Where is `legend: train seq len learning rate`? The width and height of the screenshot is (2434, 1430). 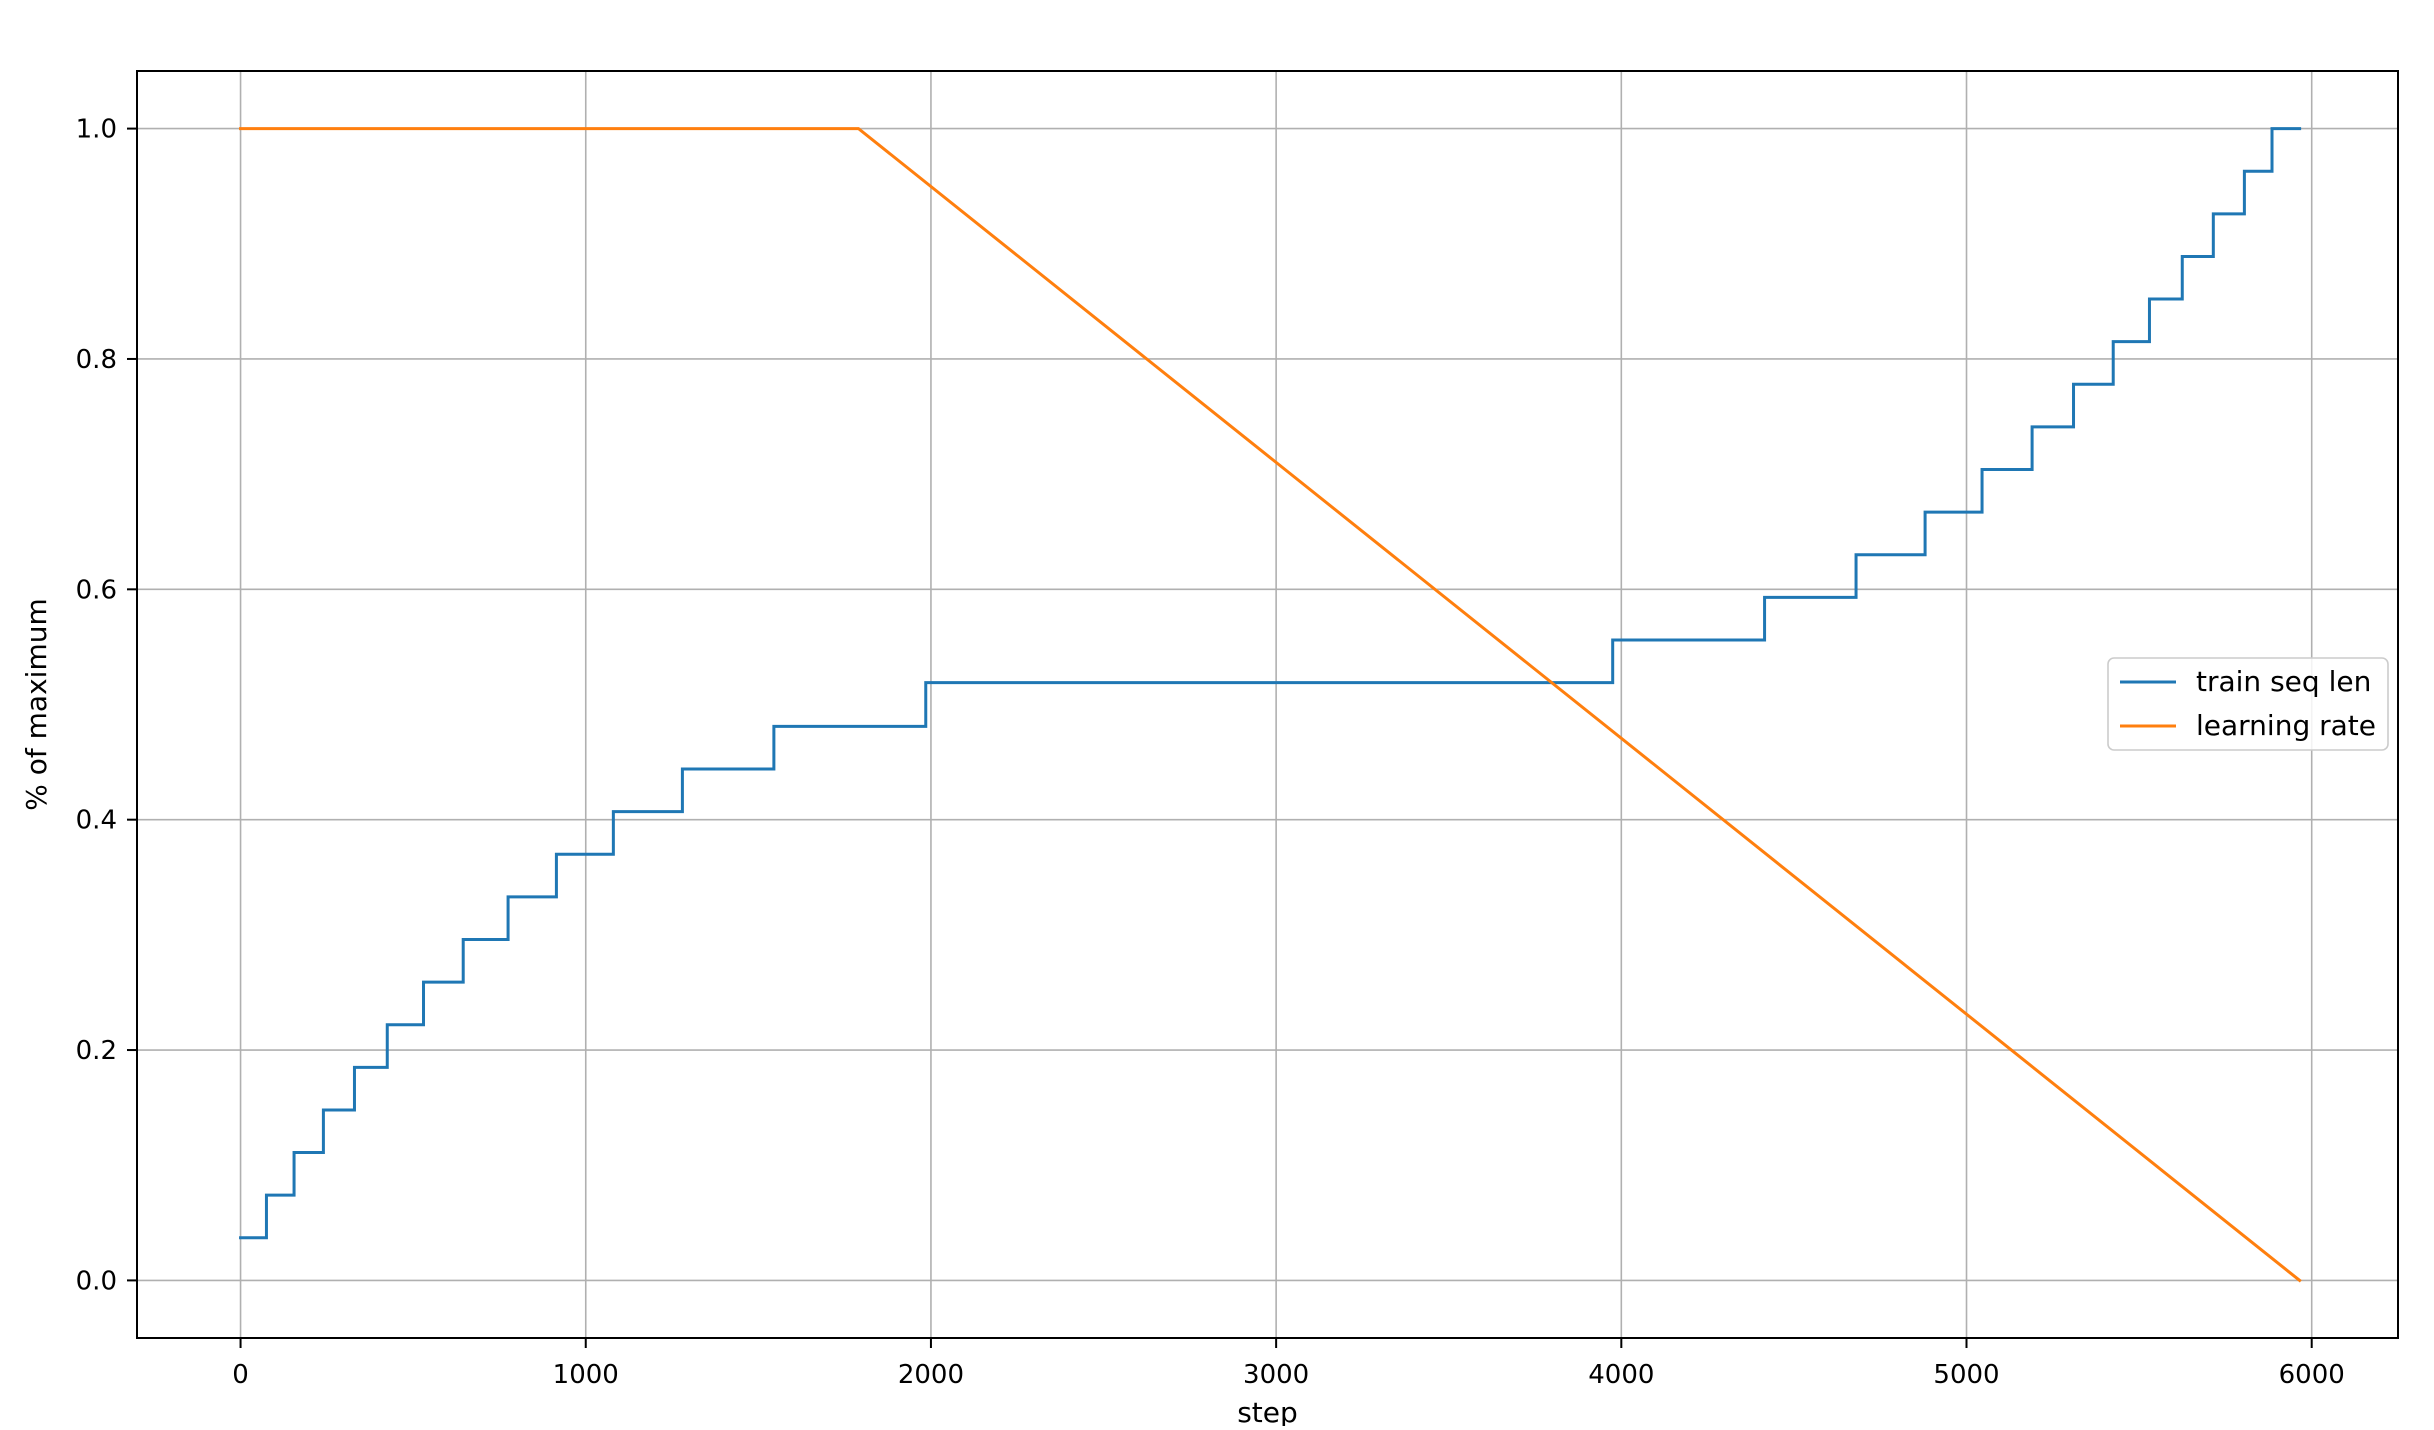 legend: train seq len learning rate is located at coordinates (2248, 704).